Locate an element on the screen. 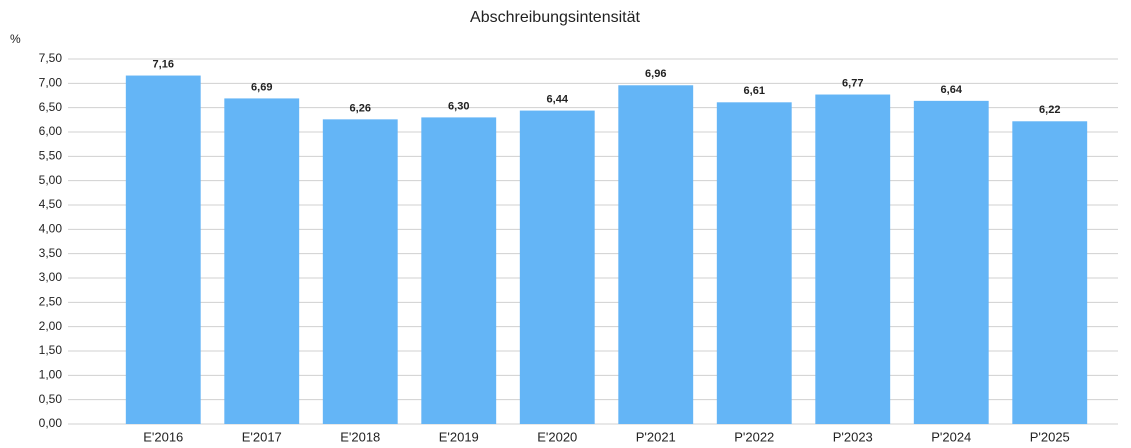 Image resolution: width=1131 pixels, height=448 pixels. y-tick-label: 5,00 is located at coordinates (51, 180).